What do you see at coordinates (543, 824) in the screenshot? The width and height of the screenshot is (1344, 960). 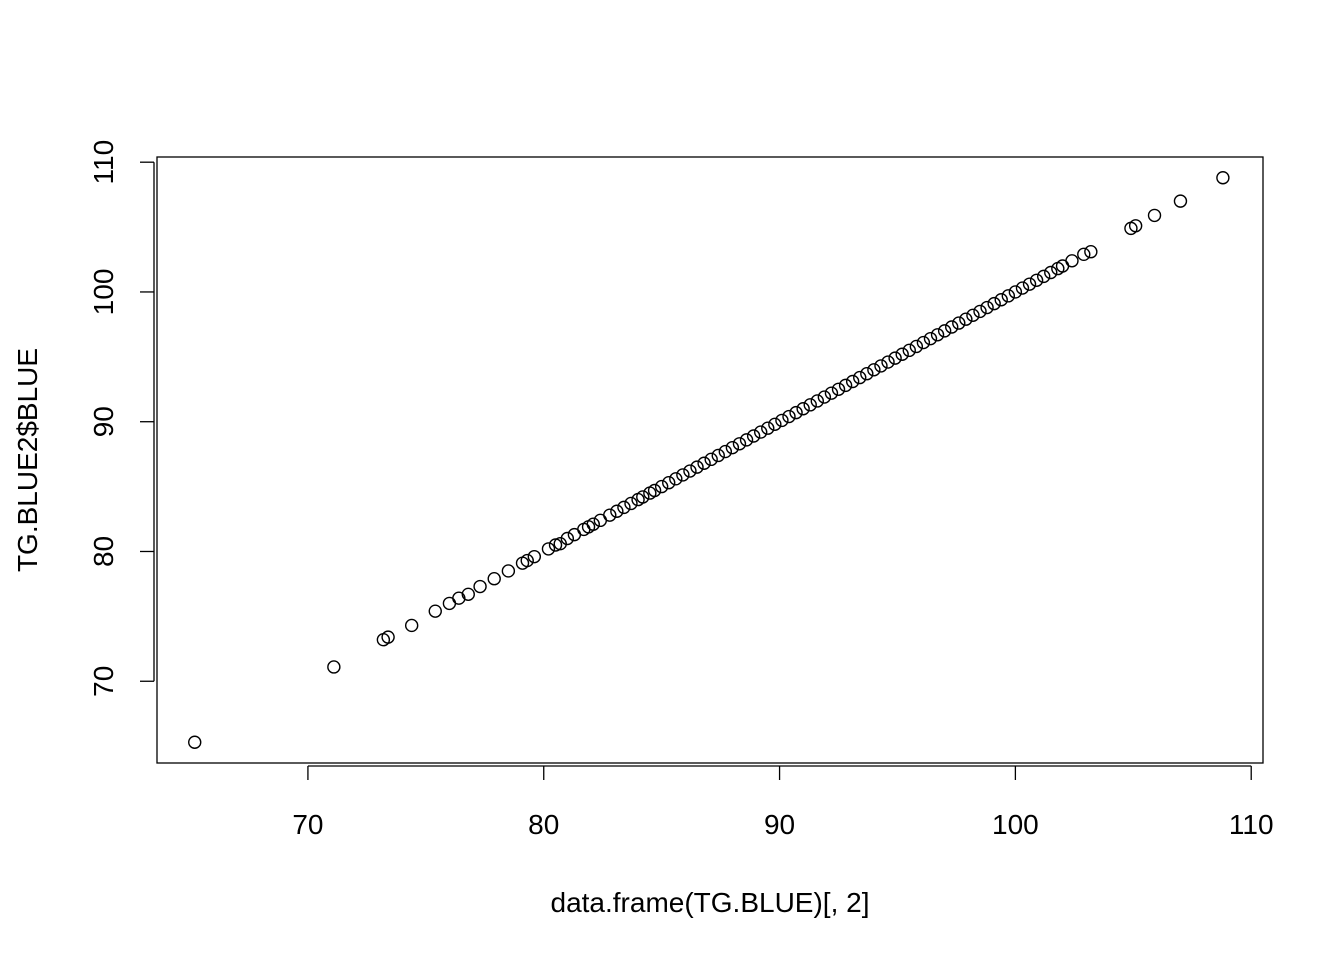 I see `x-tick-label: 80` at bounding box center [543, 824].